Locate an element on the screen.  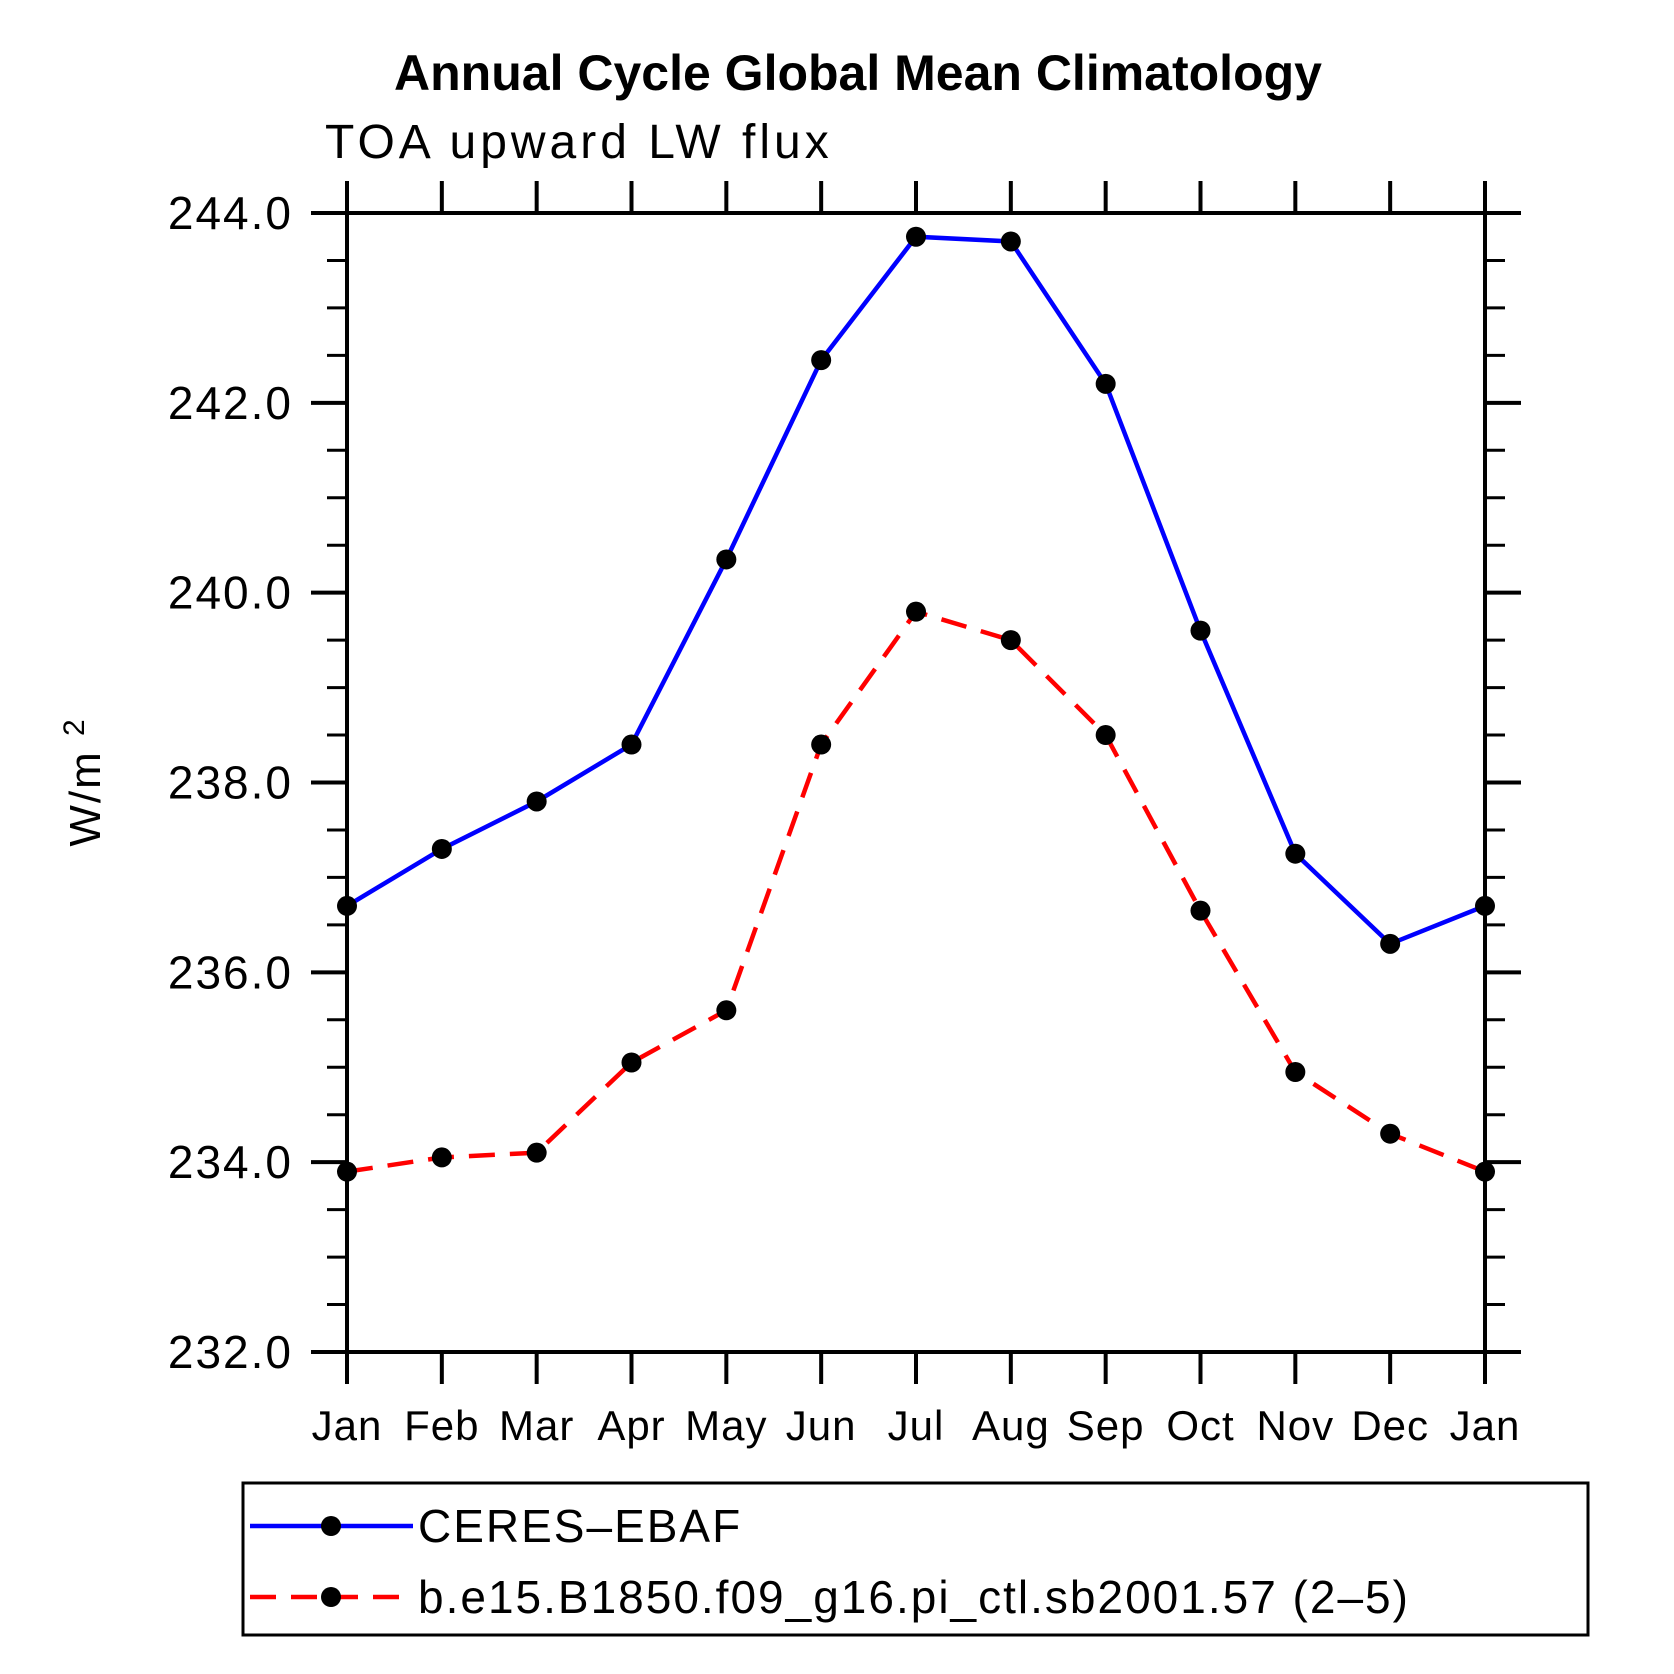
x-tick-label: Jun is located at coordinates (821, 1425).